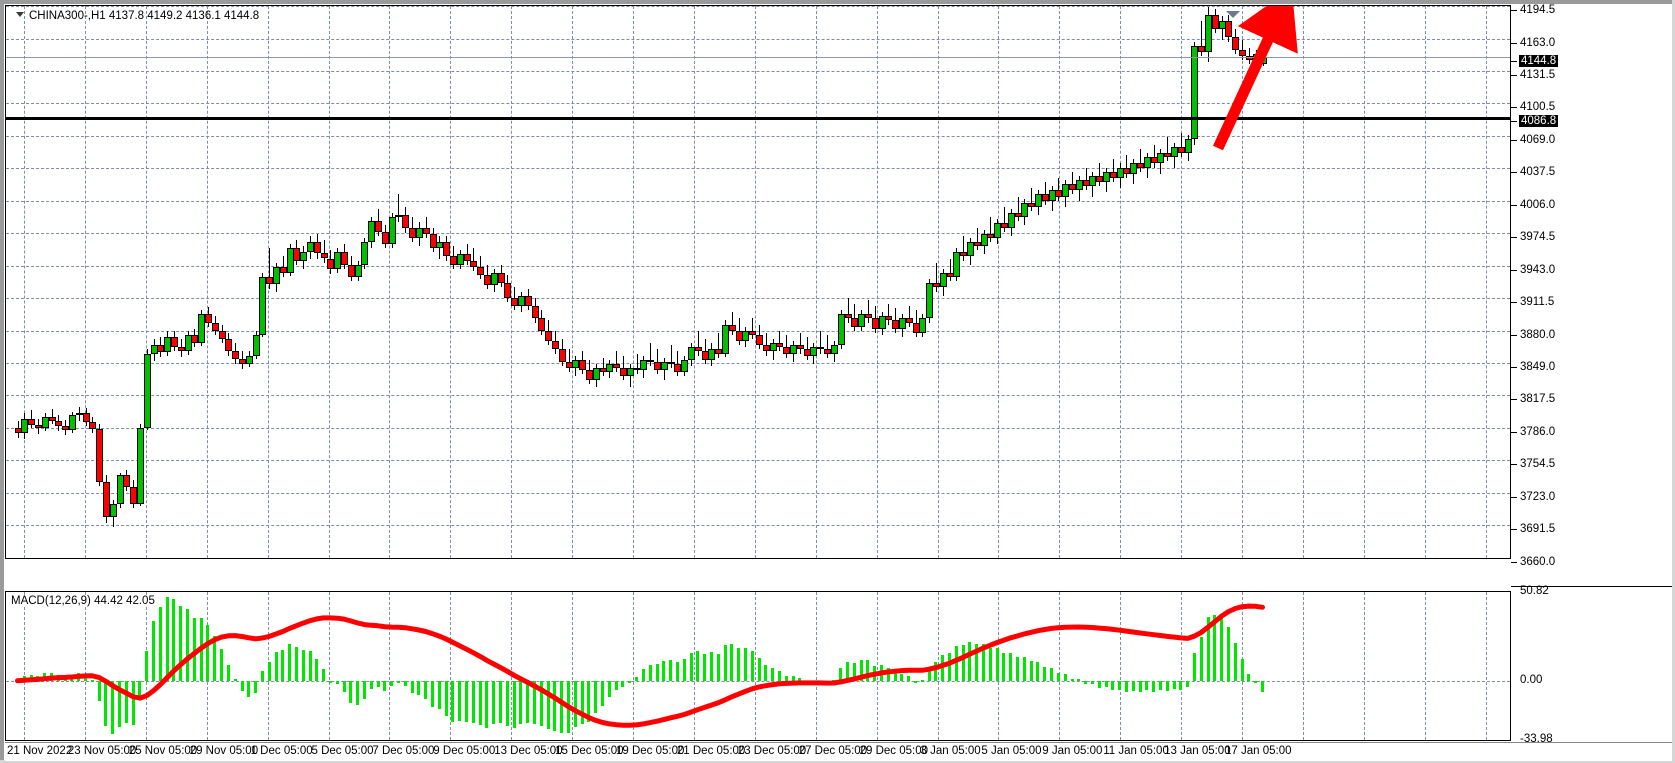 This screenshot has width=1675, height=763. Describe the element at coordinates (528, 751) in the screenshot. I see `time-axis-label: 13 Dec 05:00` at that location.